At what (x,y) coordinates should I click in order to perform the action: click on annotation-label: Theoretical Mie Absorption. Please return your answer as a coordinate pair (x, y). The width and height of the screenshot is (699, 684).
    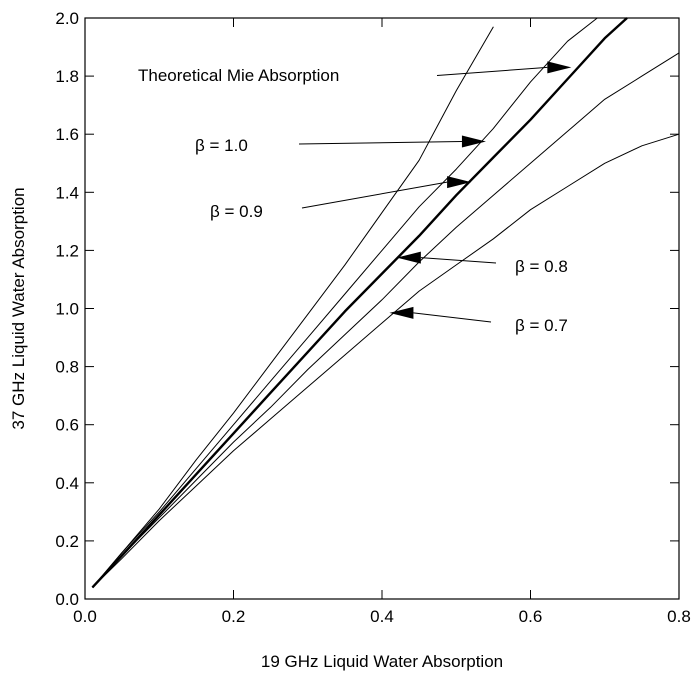
    Looking at the image, I should click on (238, 75).